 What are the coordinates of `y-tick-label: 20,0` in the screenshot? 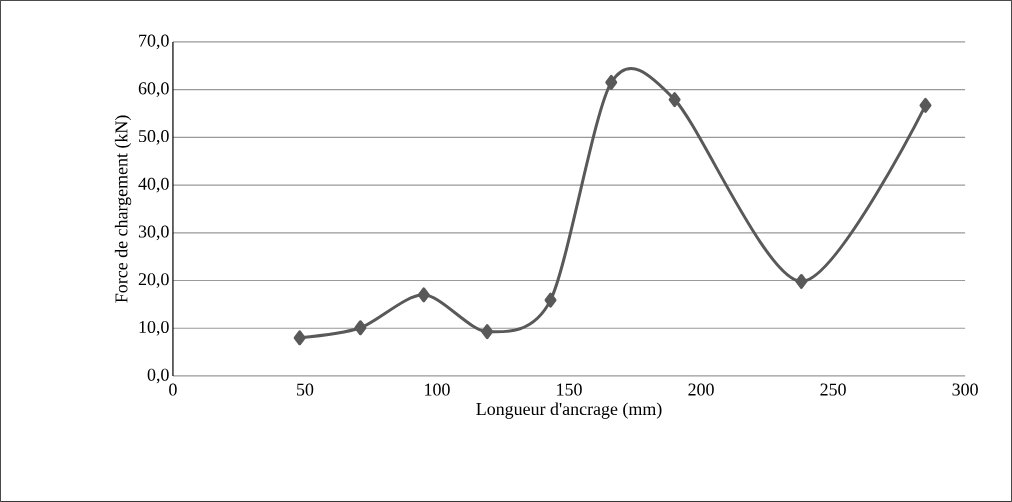 It's located at (153, 280).